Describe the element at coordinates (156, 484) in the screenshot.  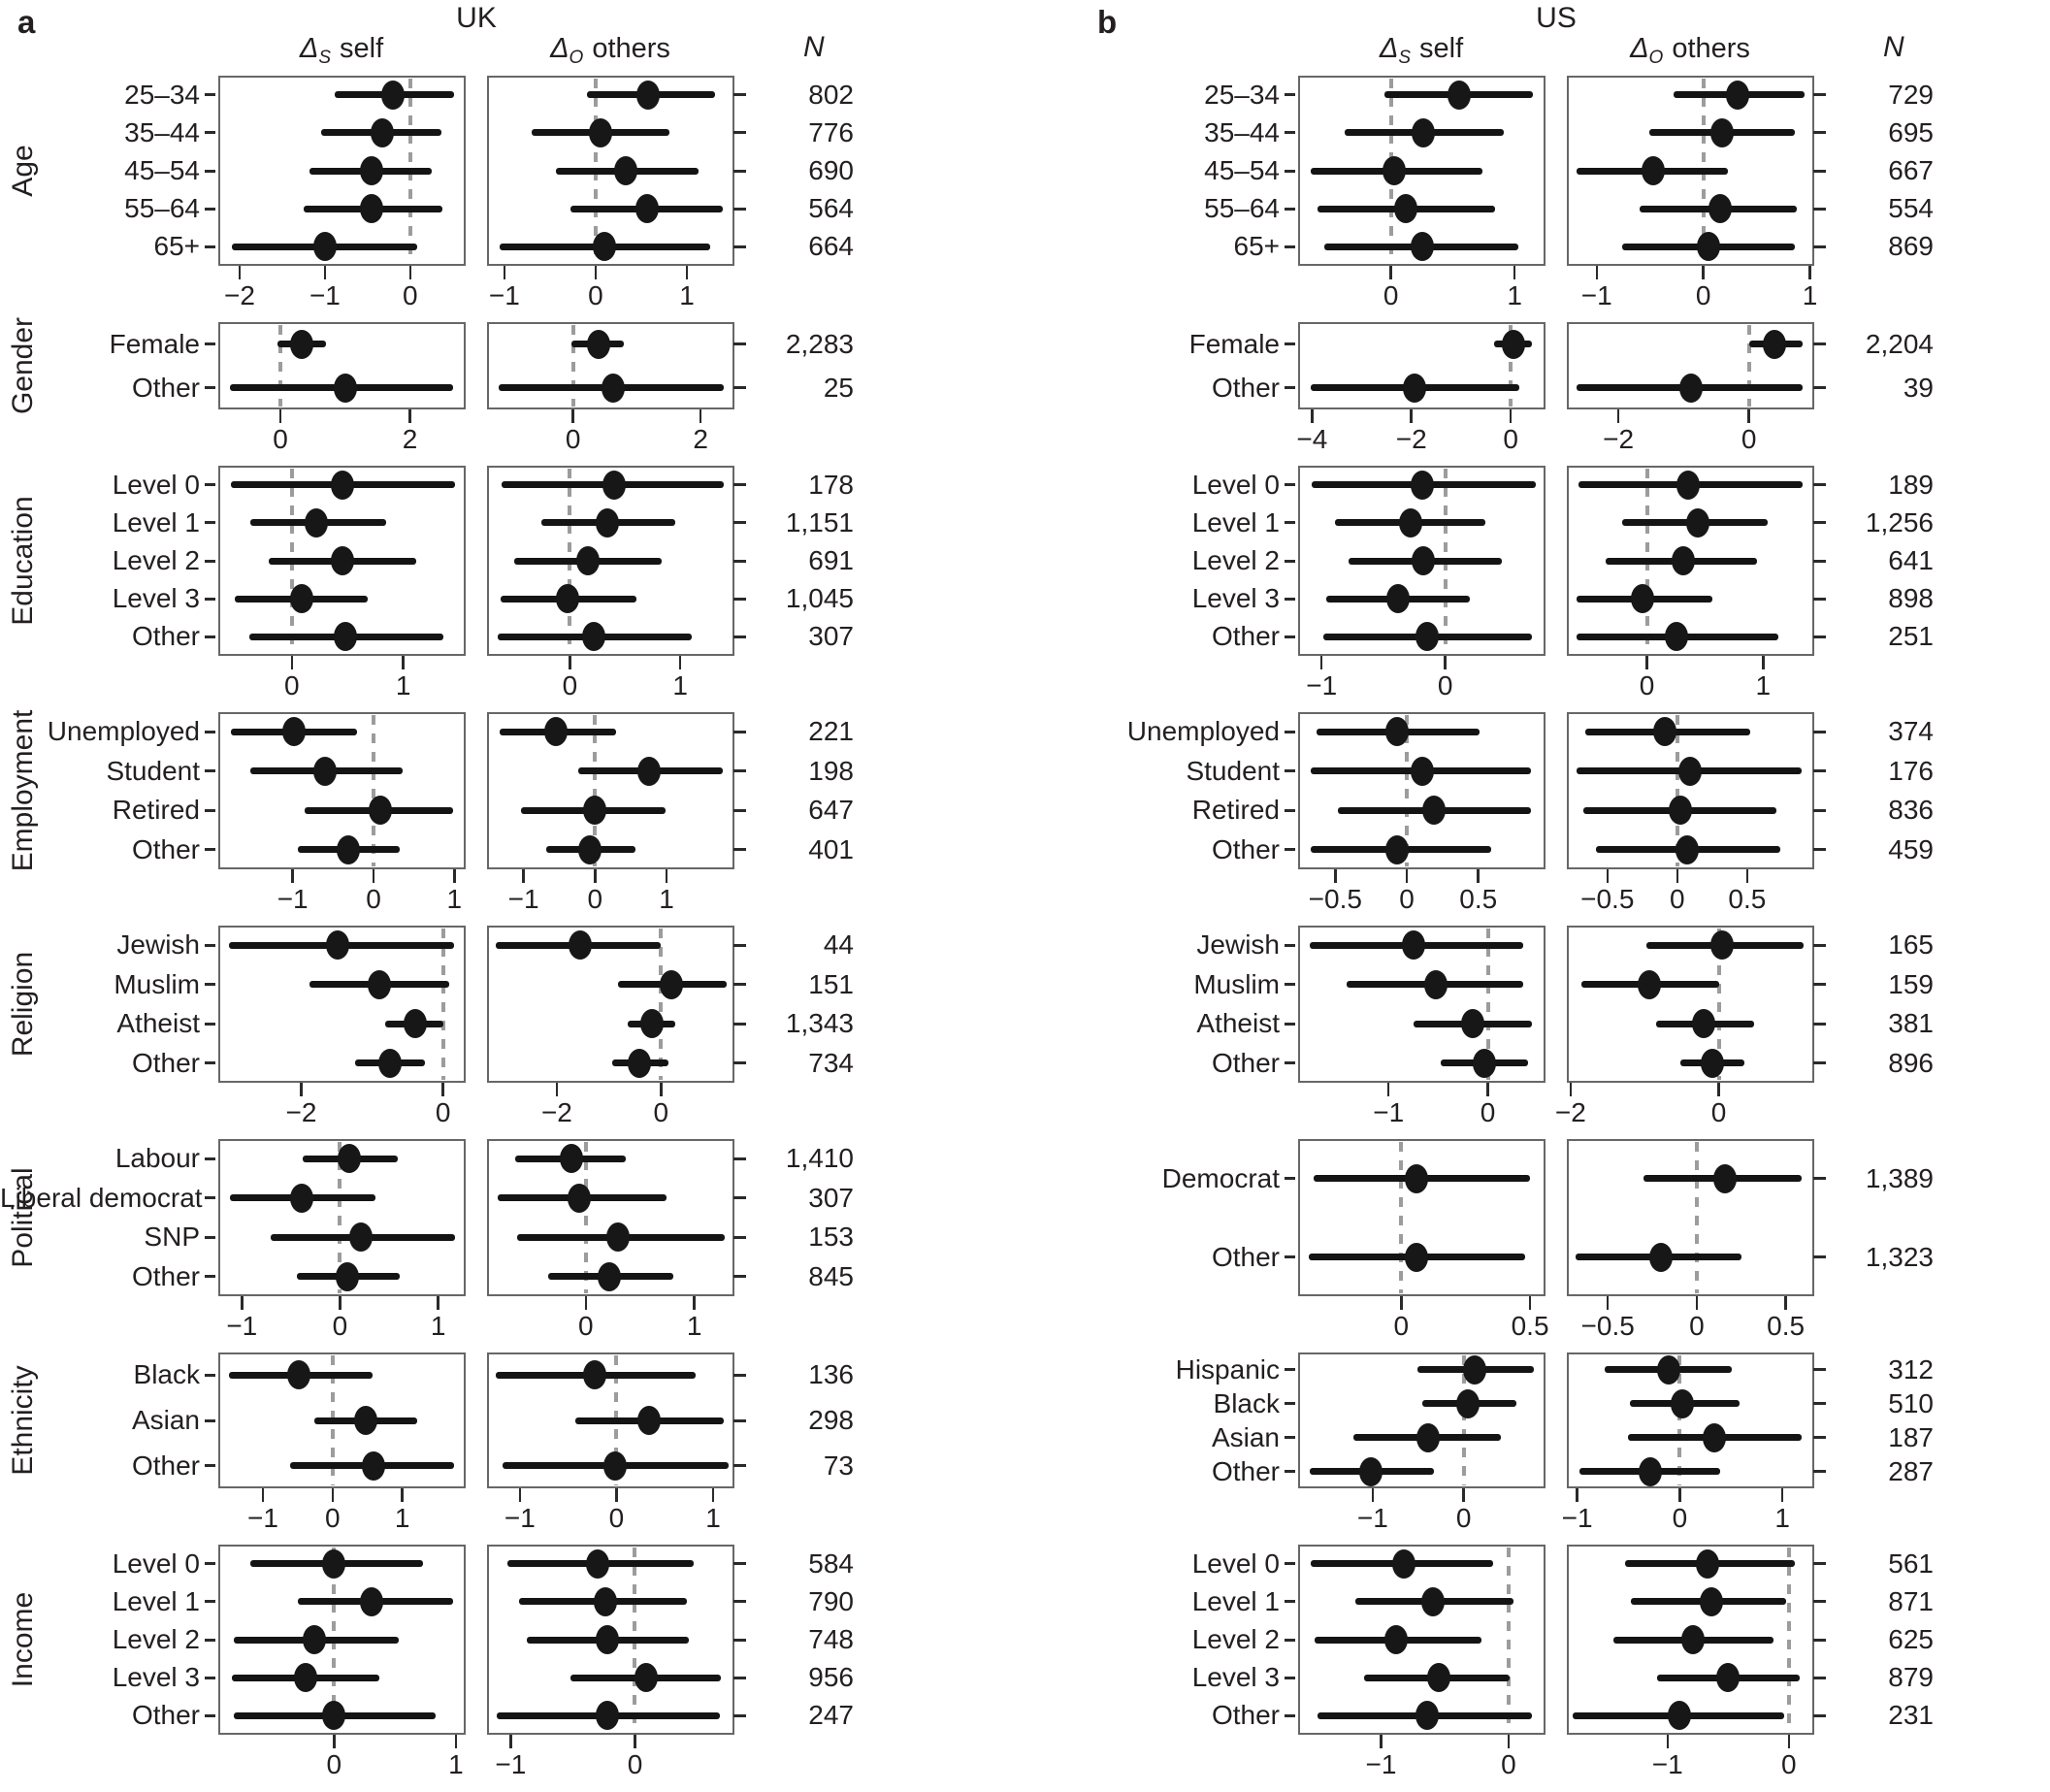
I see `category-label: Level 0` at that location.